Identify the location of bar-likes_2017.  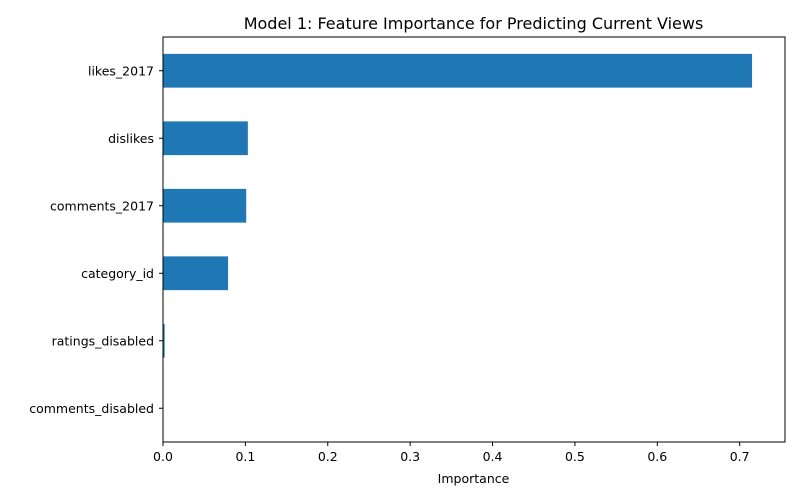
(458, 70).